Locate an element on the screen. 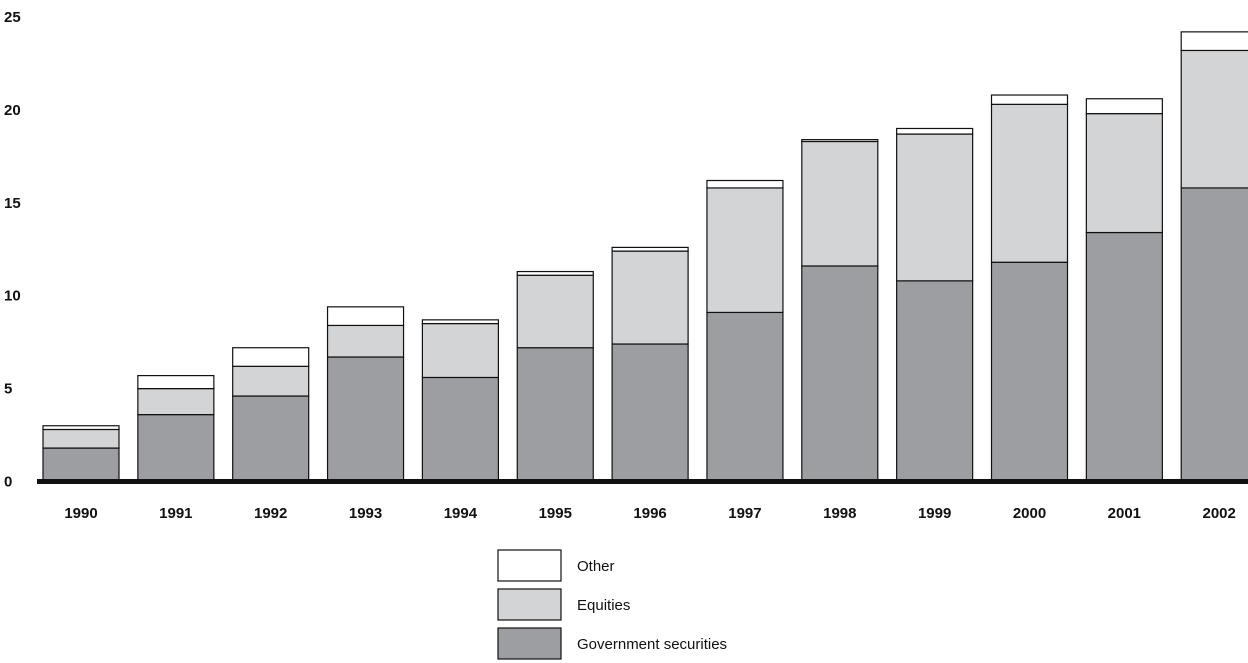 The width and height of the screenshot is (1248, 663). x-tick-label: 2001 is located at coordinates (1124, 513).